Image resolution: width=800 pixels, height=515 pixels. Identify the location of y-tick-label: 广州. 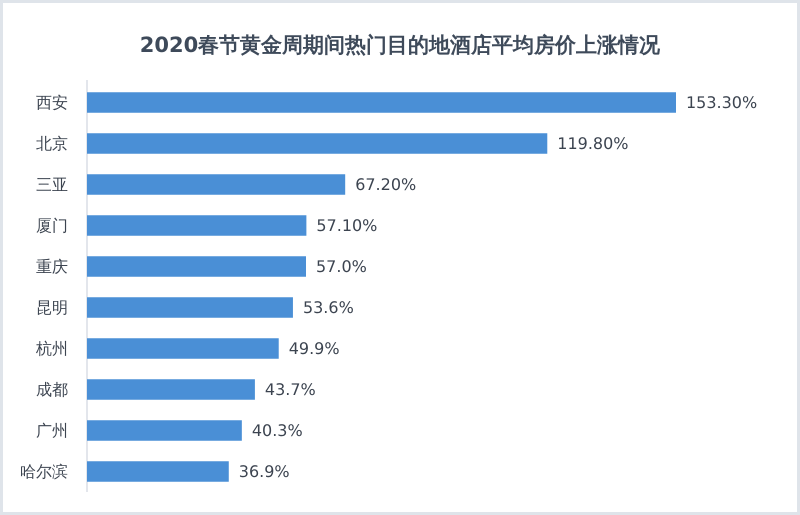
(52, 430).